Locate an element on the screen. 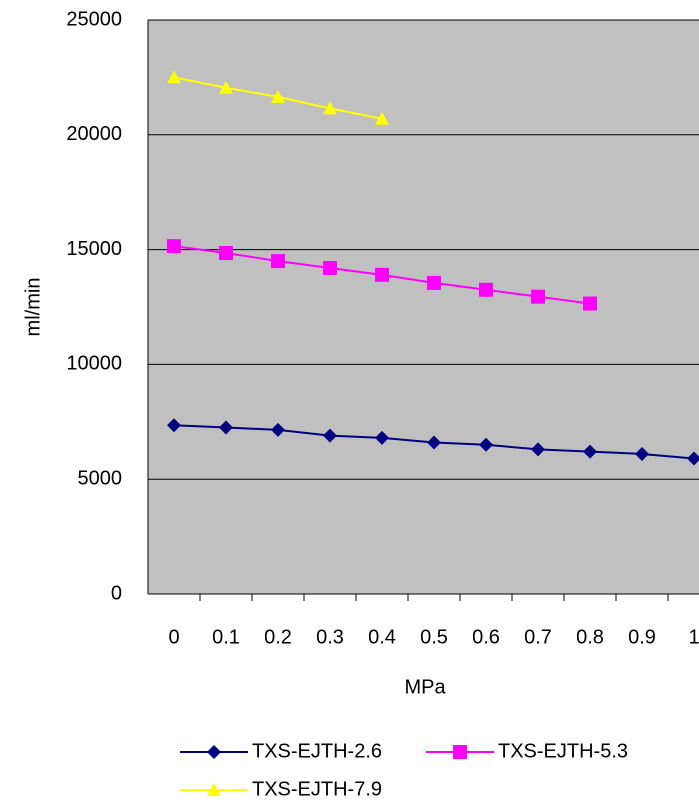 This screenshot has height=808, width=699. y-tick-label: 20000 is located at coordinates (94, 134).